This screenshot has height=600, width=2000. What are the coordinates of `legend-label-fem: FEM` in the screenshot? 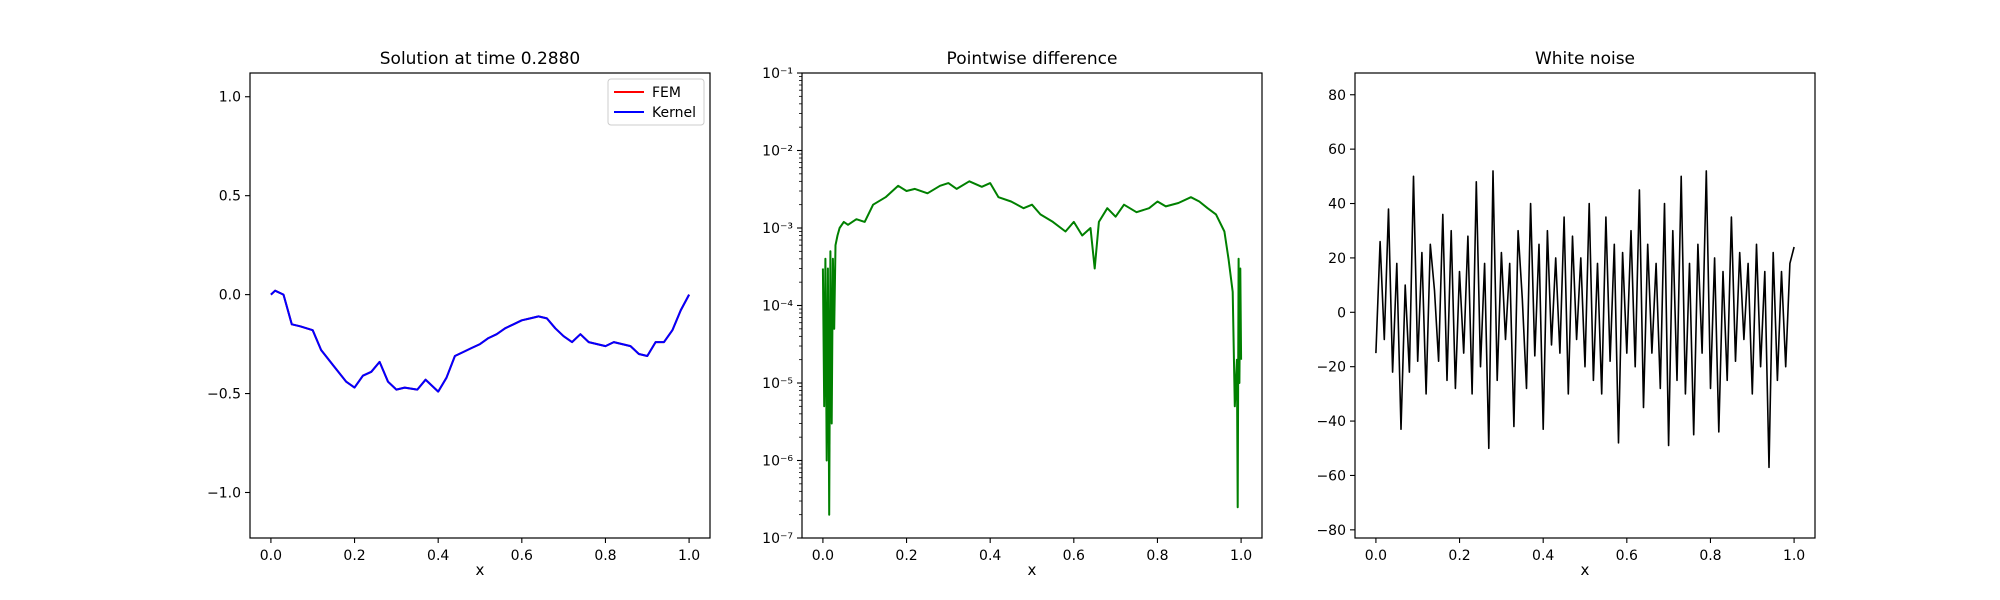 It's located at (666, 93).